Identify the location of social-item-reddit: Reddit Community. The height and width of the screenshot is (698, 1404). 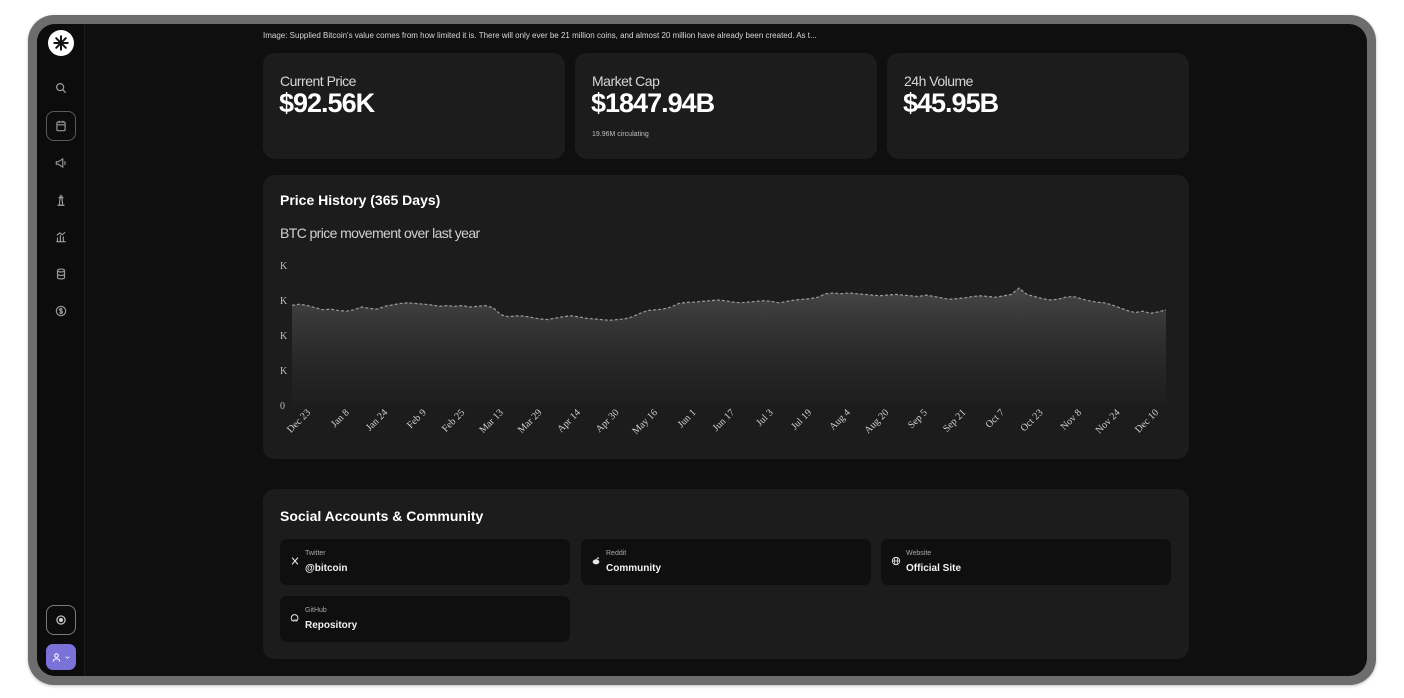
(726, 562).